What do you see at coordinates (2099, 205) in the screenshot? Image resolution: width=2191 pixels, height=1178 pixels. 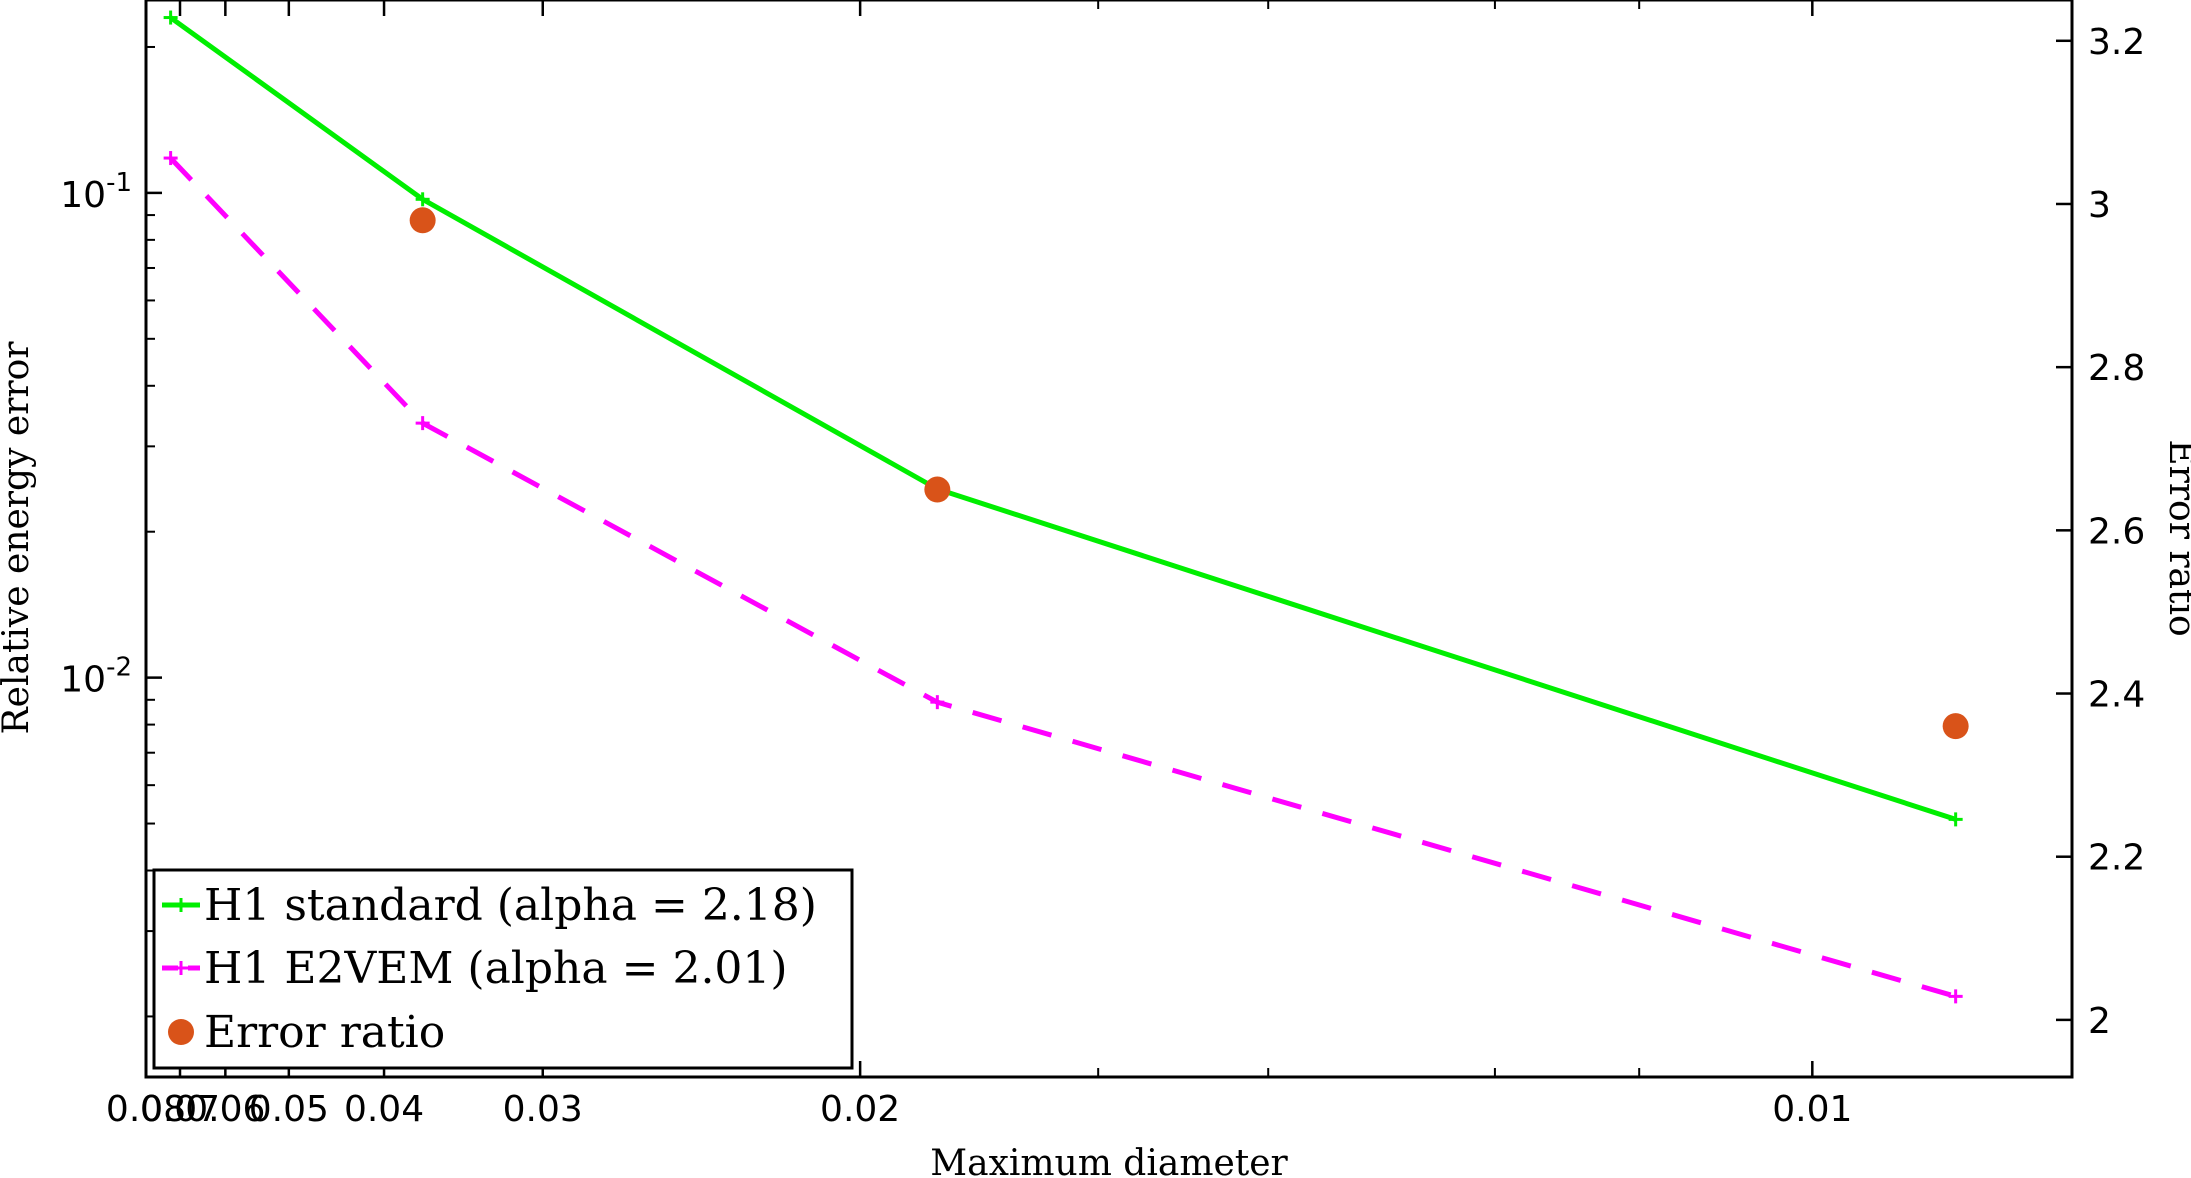 I see `y-right-tick-label: 3` at bounding box center [2099, 205].